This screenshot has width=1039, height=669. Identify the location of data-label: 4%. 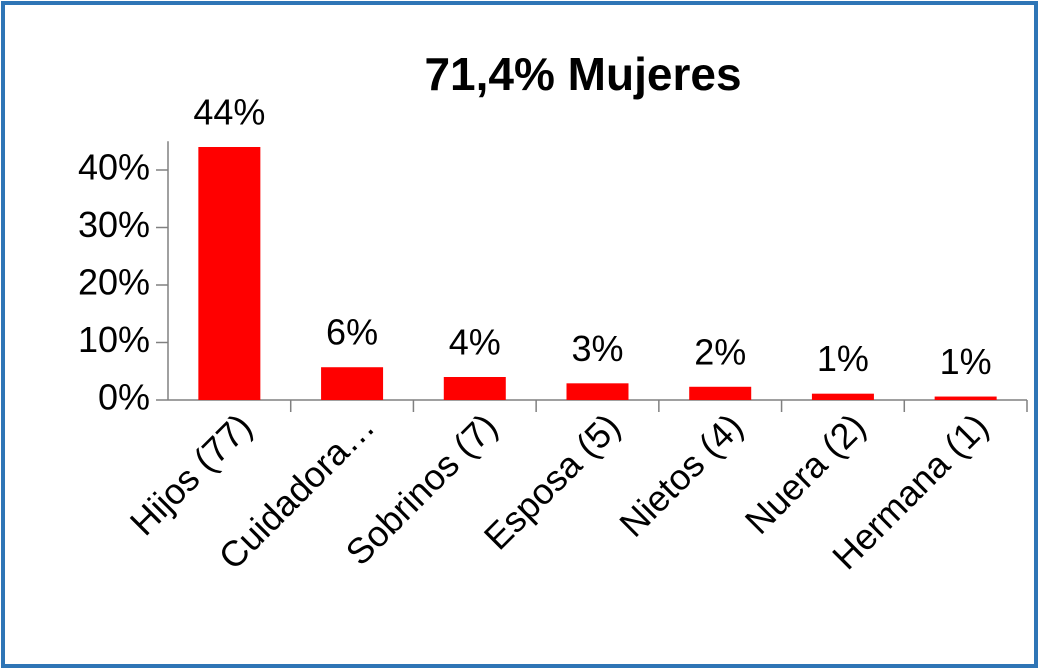
(475, 342).